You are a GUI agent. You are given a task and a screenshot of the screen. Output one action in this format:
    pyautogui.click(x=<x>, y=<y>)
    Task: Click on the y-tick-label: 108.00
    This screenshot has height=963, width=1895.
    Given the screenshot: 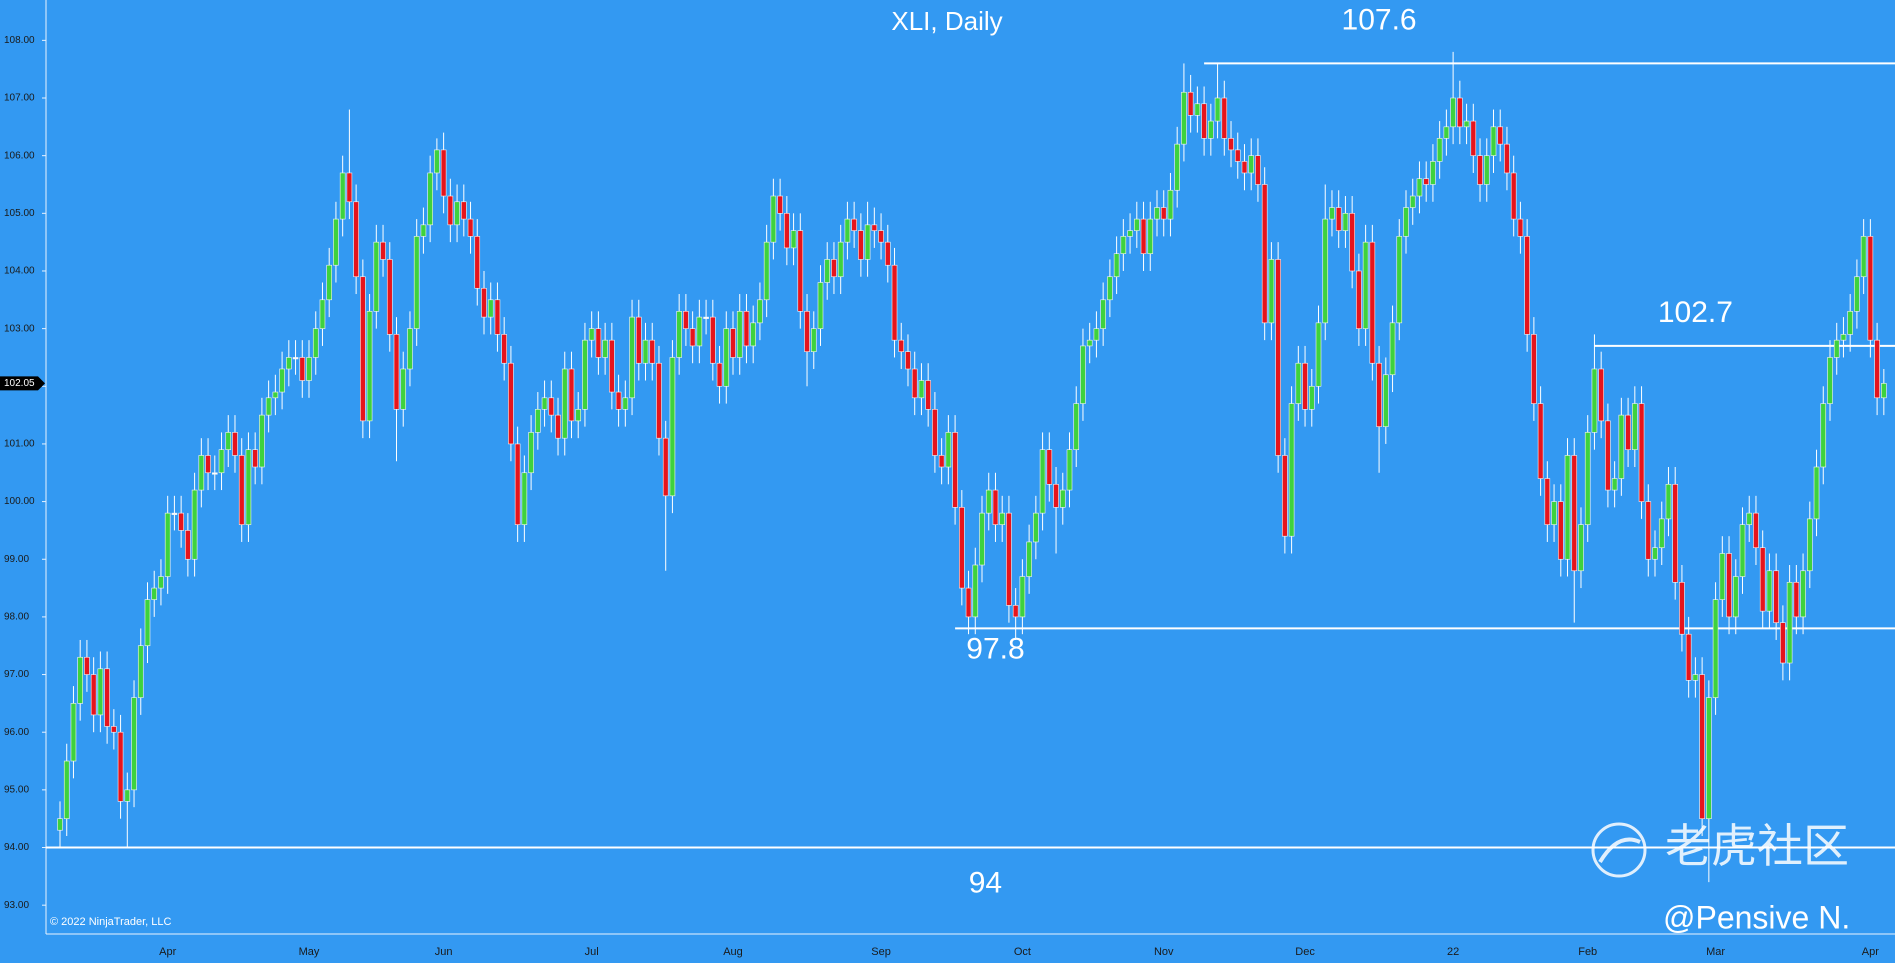 What is the action you would take?
    pyautogui.click(x=19, y=40)
    